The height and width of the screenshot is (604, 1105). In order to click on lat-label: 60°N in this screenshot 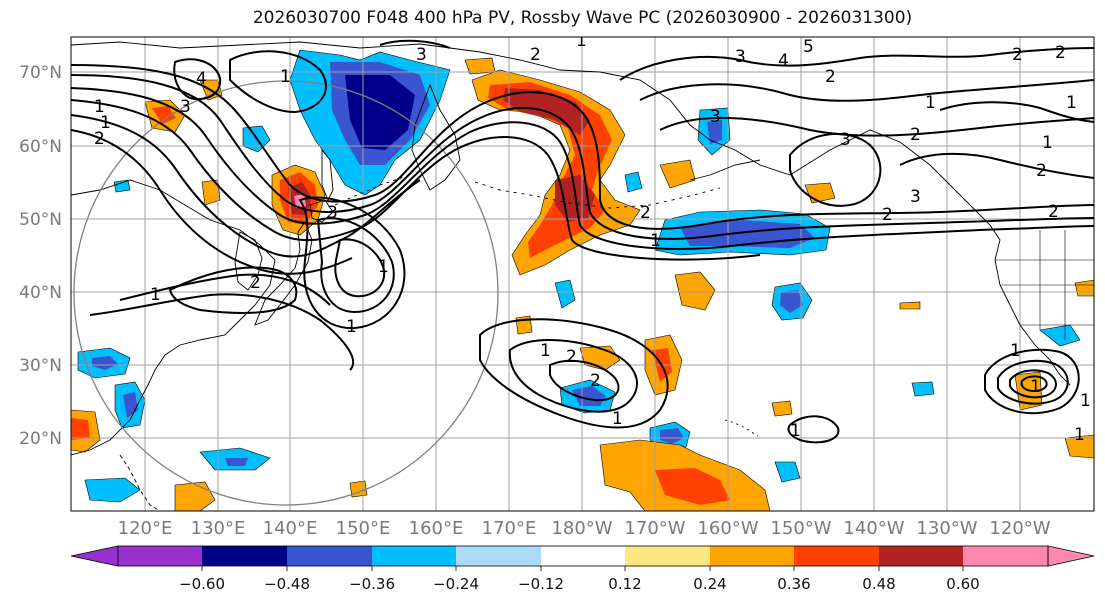, I will do `click(40, 147)`.